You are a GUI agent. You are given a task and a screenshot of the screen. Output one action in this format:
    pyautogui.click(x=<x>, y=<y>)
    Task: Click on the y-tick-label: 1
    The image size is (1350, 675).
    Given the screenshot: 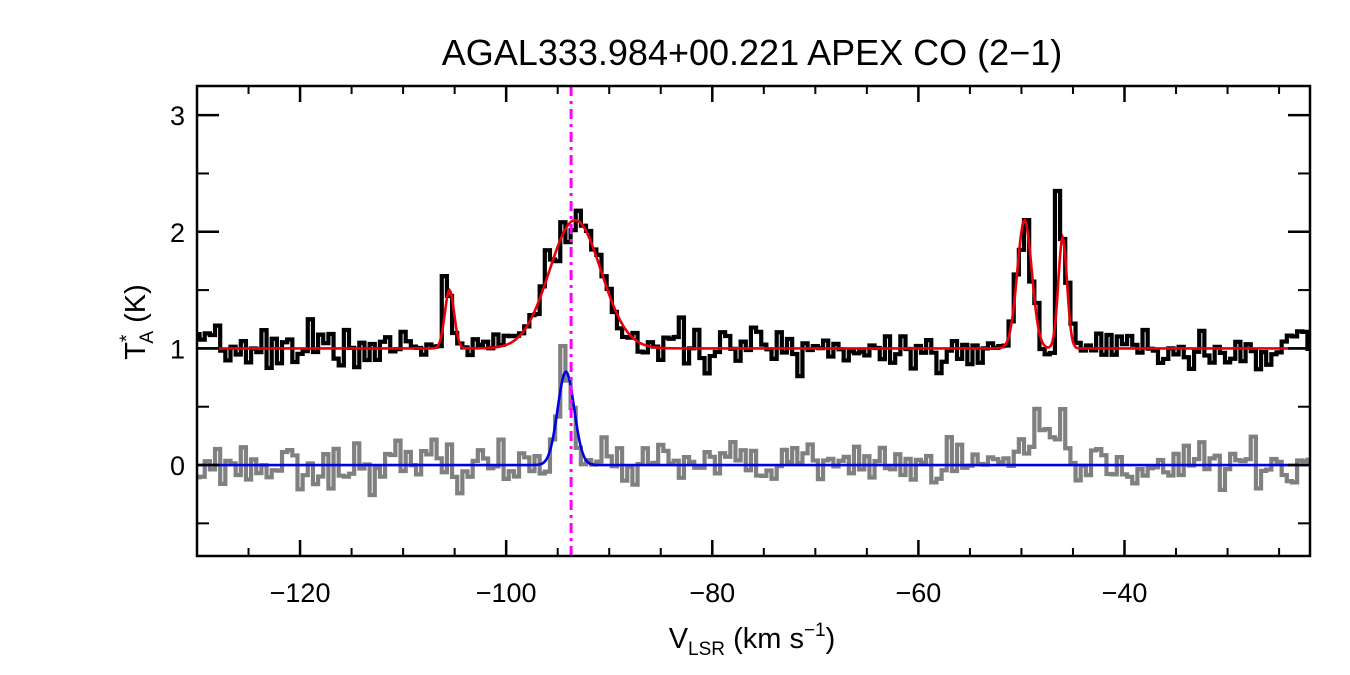 What is the action you would take?
    pyautogui.click(x=177, y=349)
    